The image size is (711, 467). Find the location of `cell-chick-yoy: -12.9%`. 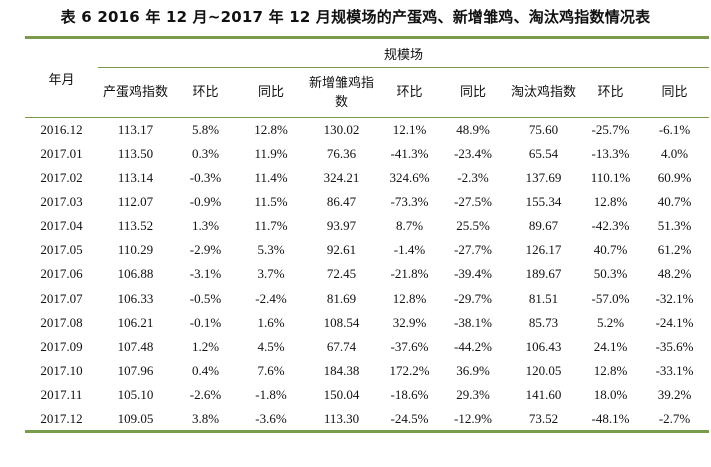

cell-chick-yoy: -12.9% is located at coordinates (473, 420).